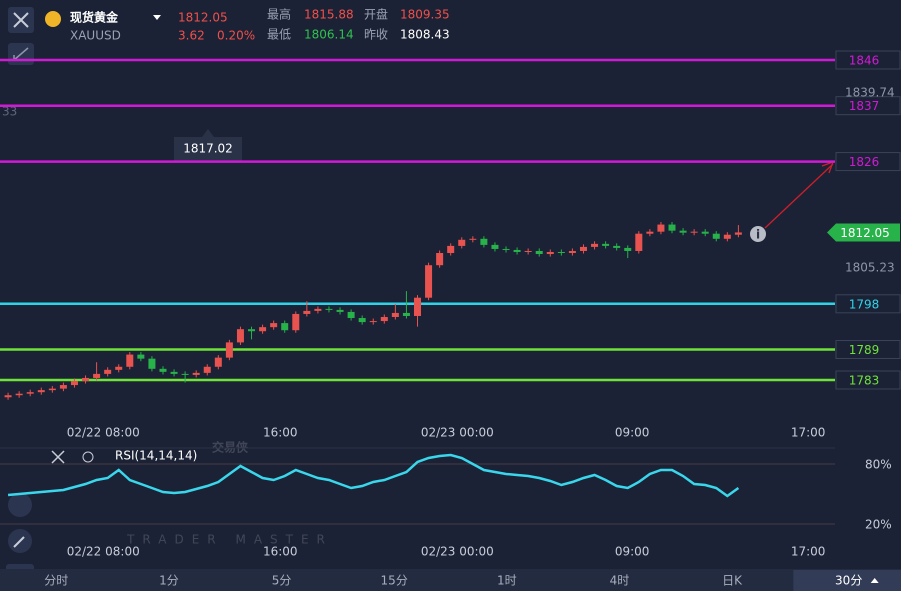  What do you see at coordinates (20, 505) in the screenshot?
I see `tool-button` at bounding box center [20, 505].